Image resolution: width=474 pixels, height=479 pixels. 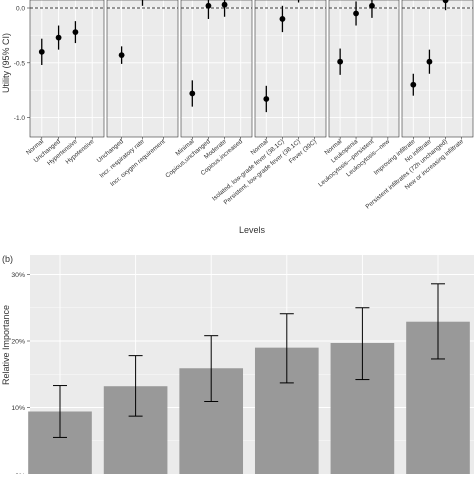 I want to click on importance-y-tick-label: 20%, so click(x=18, y=342).